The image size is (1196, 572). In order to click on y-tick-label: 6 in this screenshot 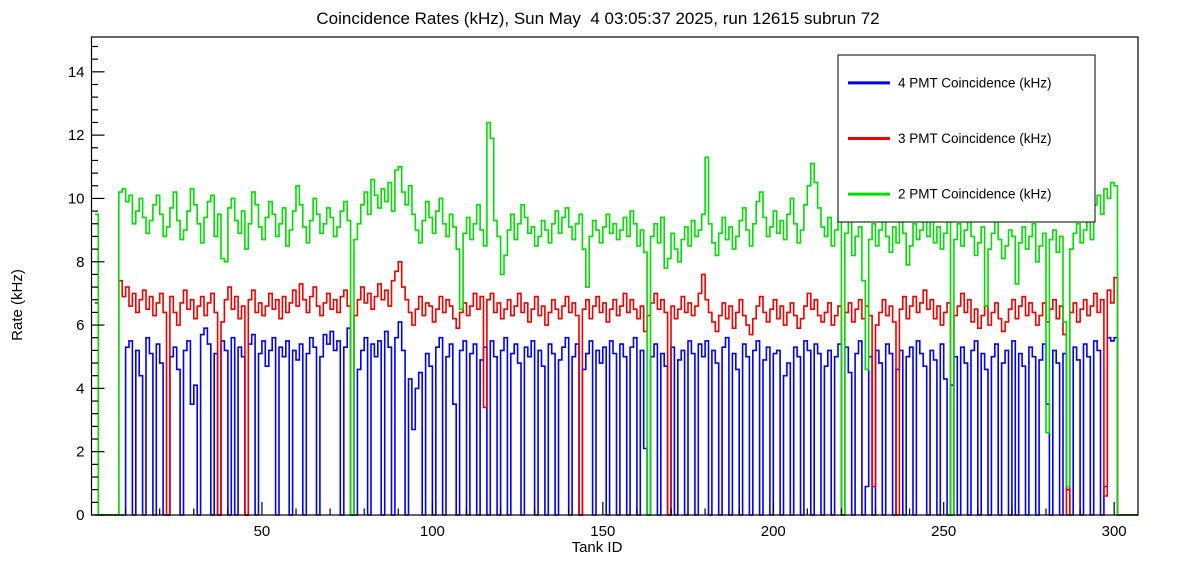, I will do `click(80, 325)`.